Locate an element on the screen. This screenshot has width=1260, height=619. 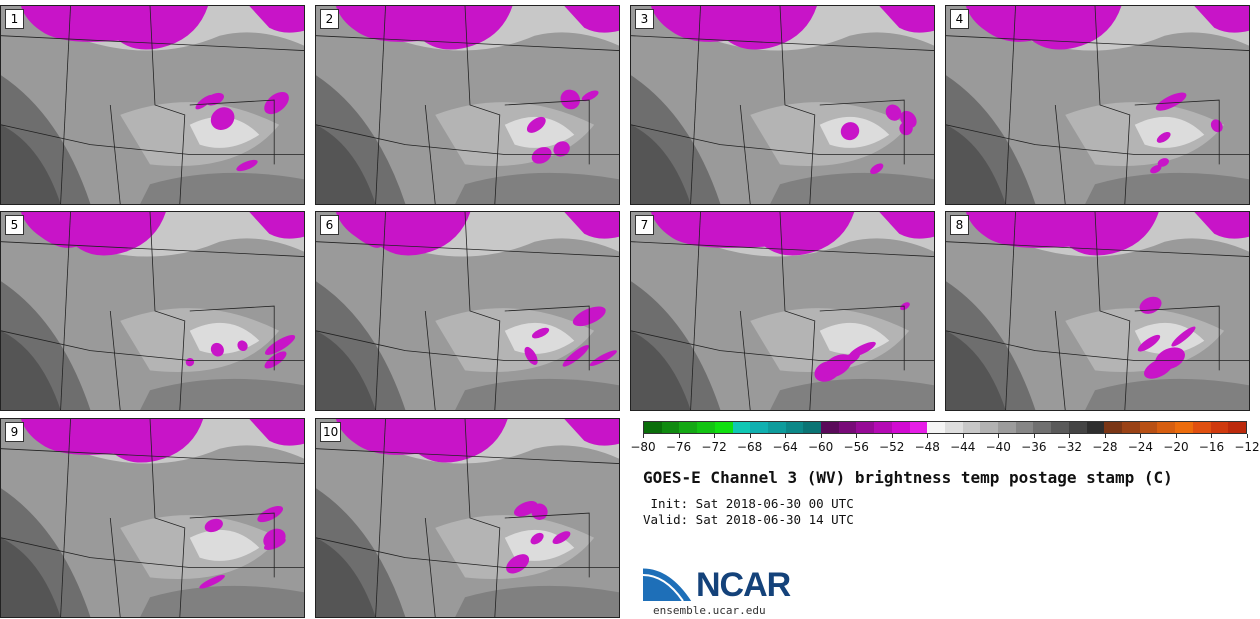
stamp-panel-6: 6 is located at coordinates (467, 311).